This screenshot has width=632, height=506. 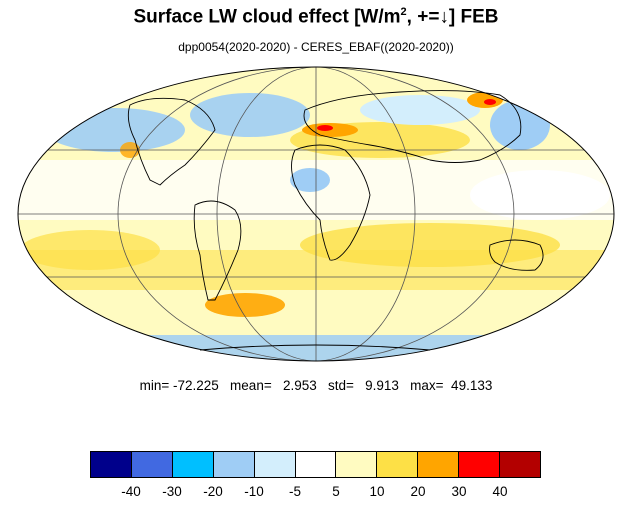 I want to click on colorbar-tick-label: 5, so click(x=336, y=491).